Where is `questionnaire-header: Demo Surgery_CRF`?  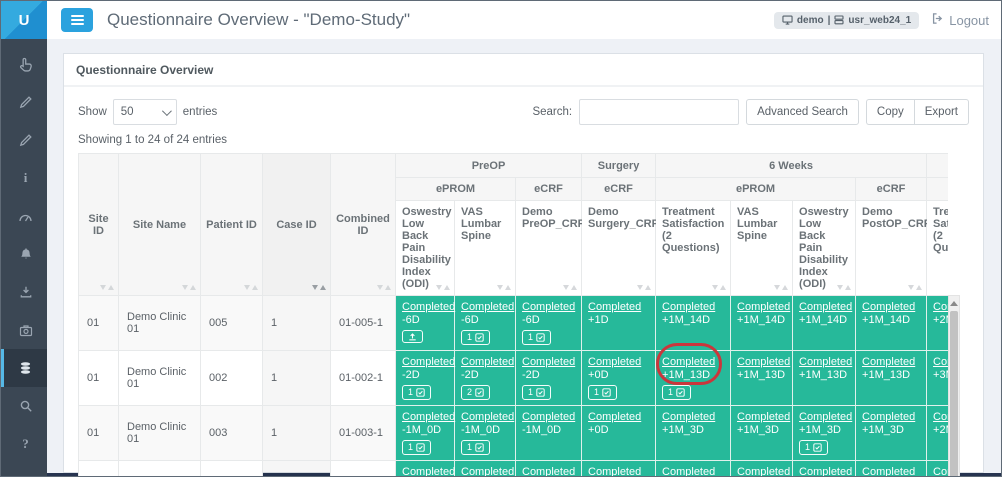 questionnaire-header: Demo Surgery_CRF is located at coordinates (619, 248).